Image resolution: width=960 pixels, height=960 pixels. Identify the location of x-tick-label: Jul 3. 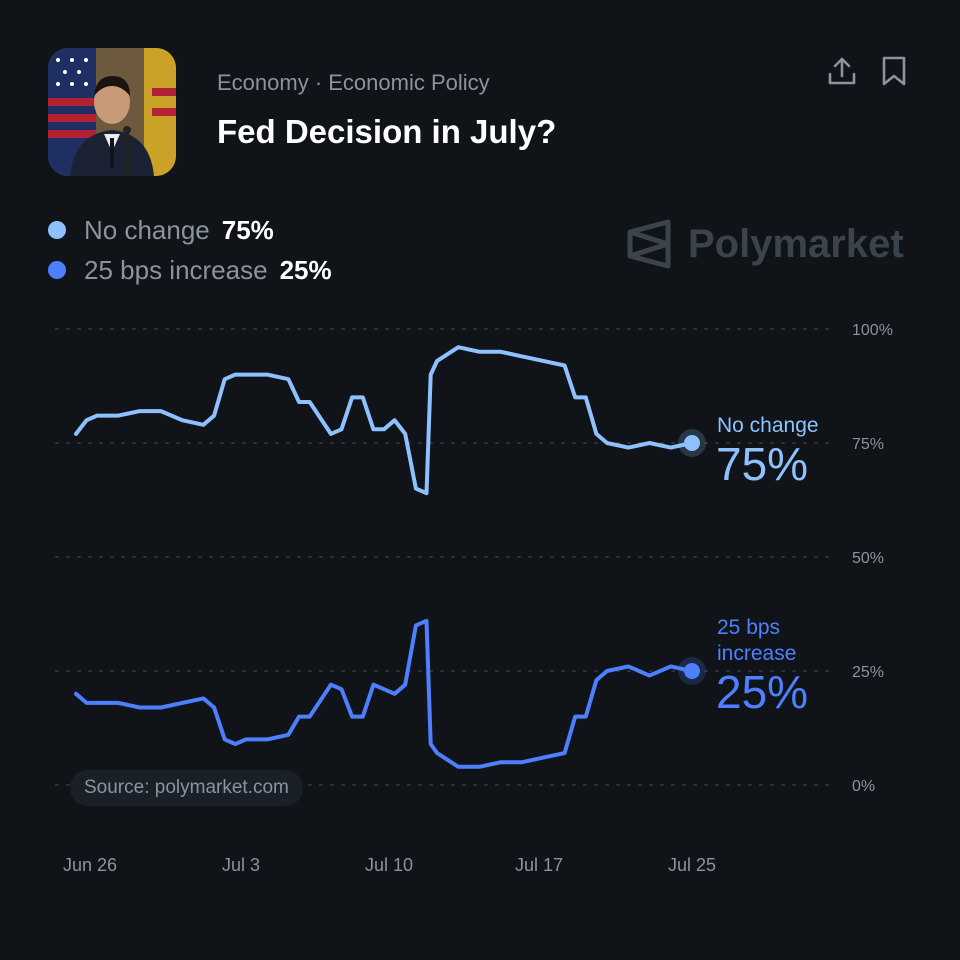
(241, 865).